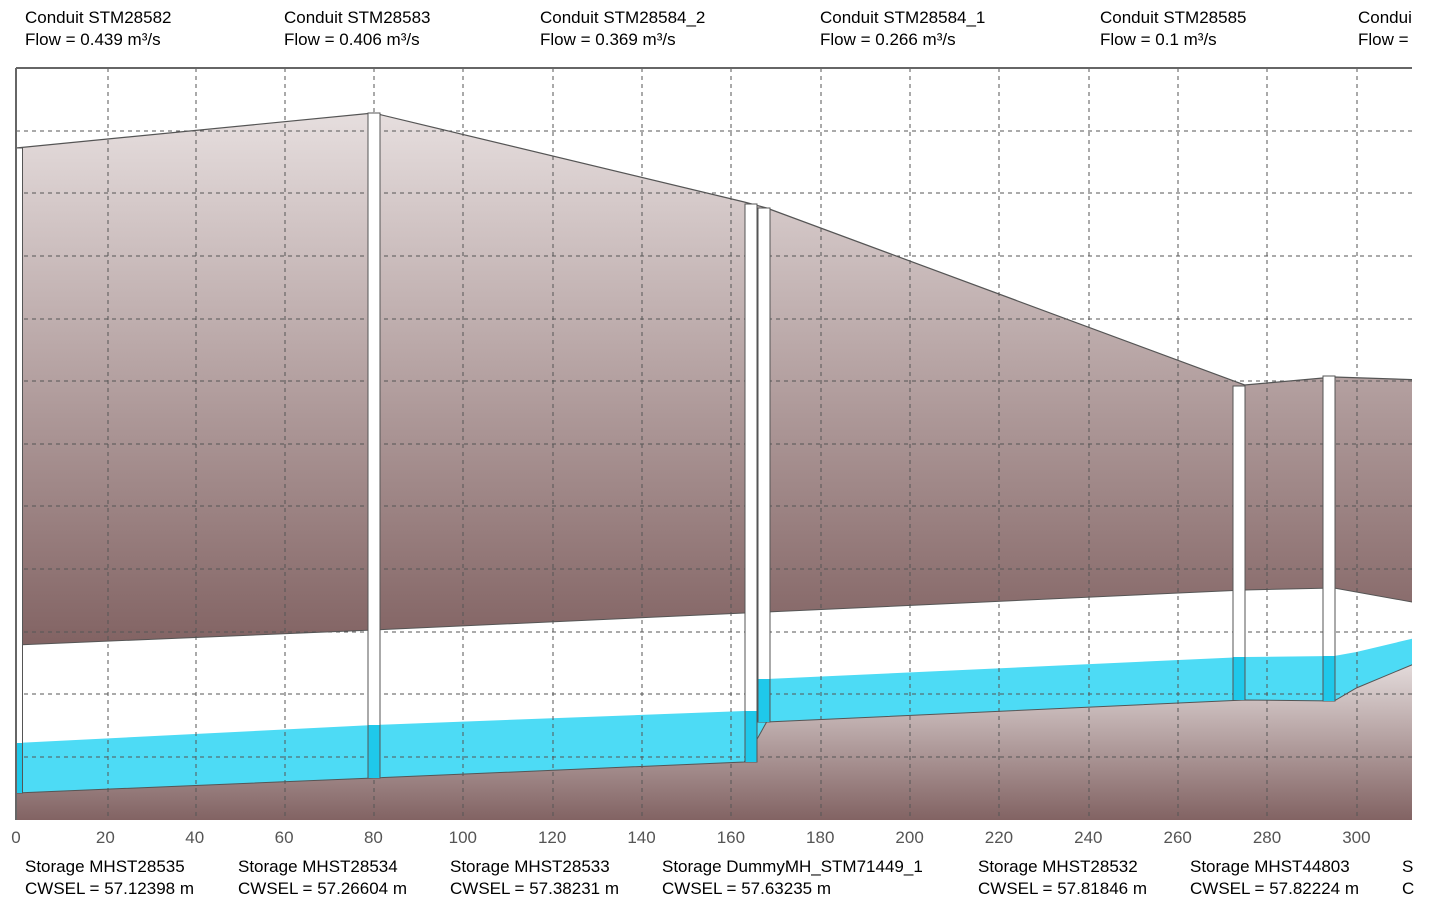 This screenshot has height=907, width=1434. I want to click on storage-cwsel: C, so click(1408, 888).